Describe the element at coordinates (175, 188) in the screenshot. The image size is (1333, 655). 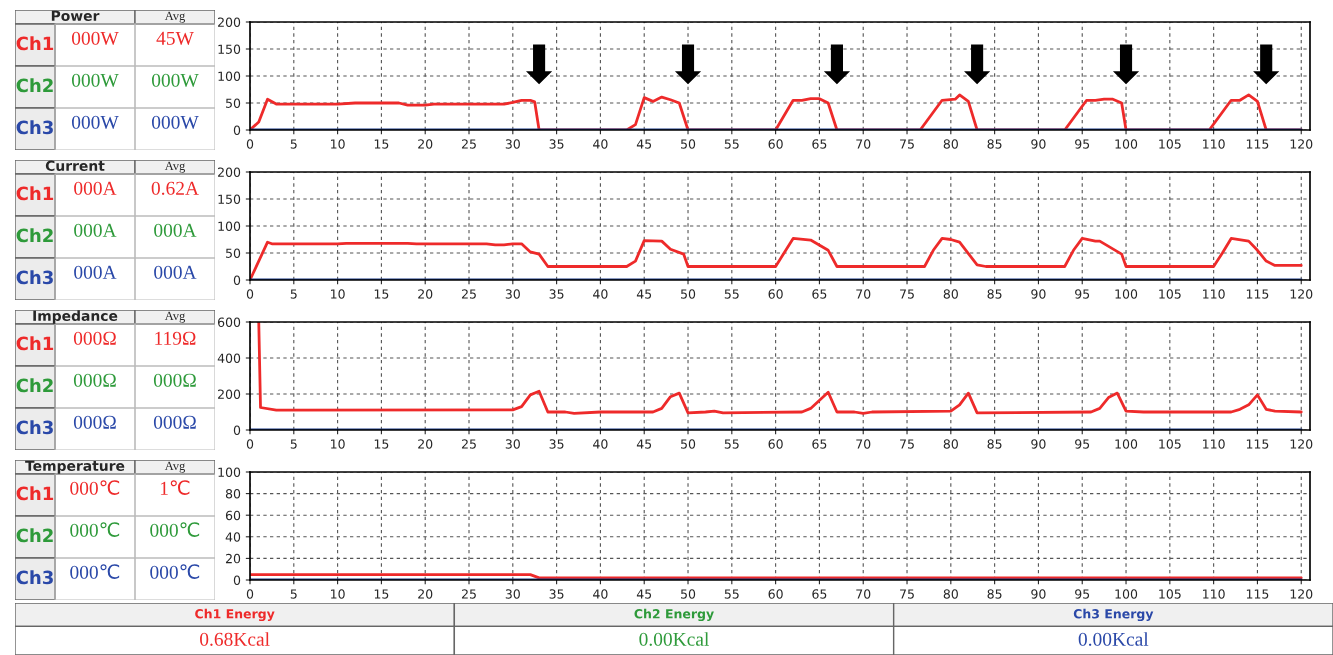
I see `text: 0.62A` at that location.